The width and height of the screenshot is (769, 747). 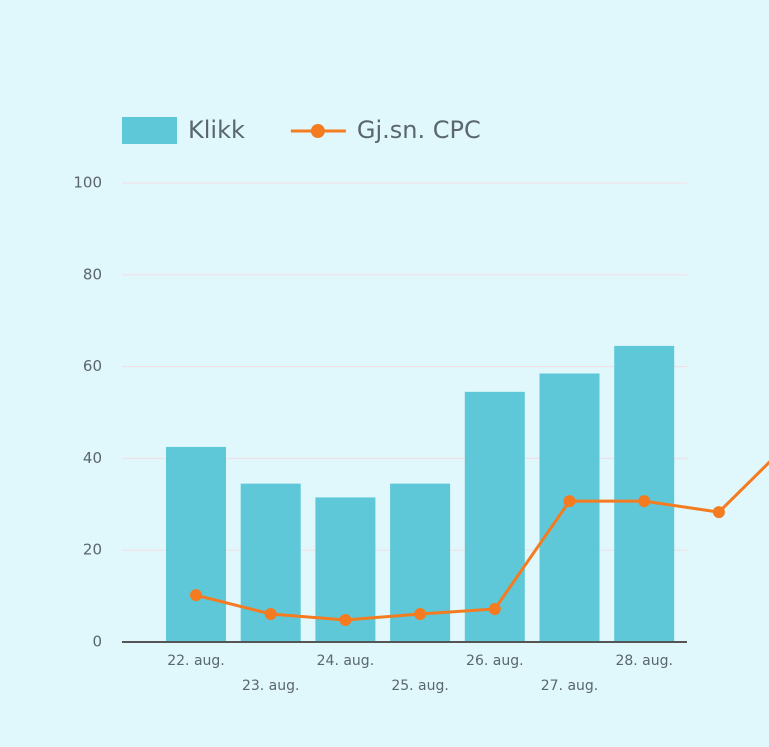 I want to click on x-tick-label: 23. aug., so click(x=271, y=686).